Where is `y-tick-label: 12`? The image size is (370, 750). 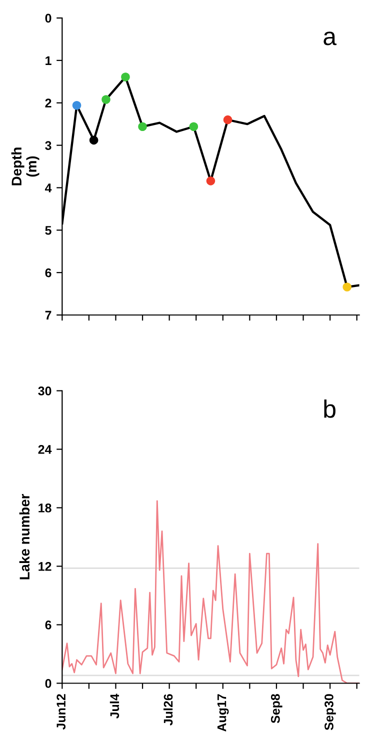 y-tick-label: 12 is located at coordinates (45, 566).